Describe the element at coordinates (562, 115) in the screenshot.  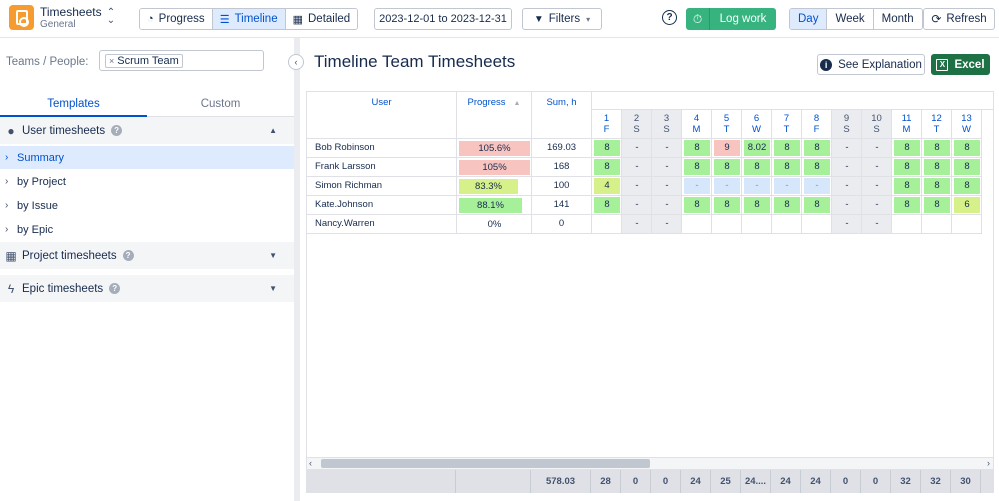
I see `column-header-sum: Sum, h` at that location.